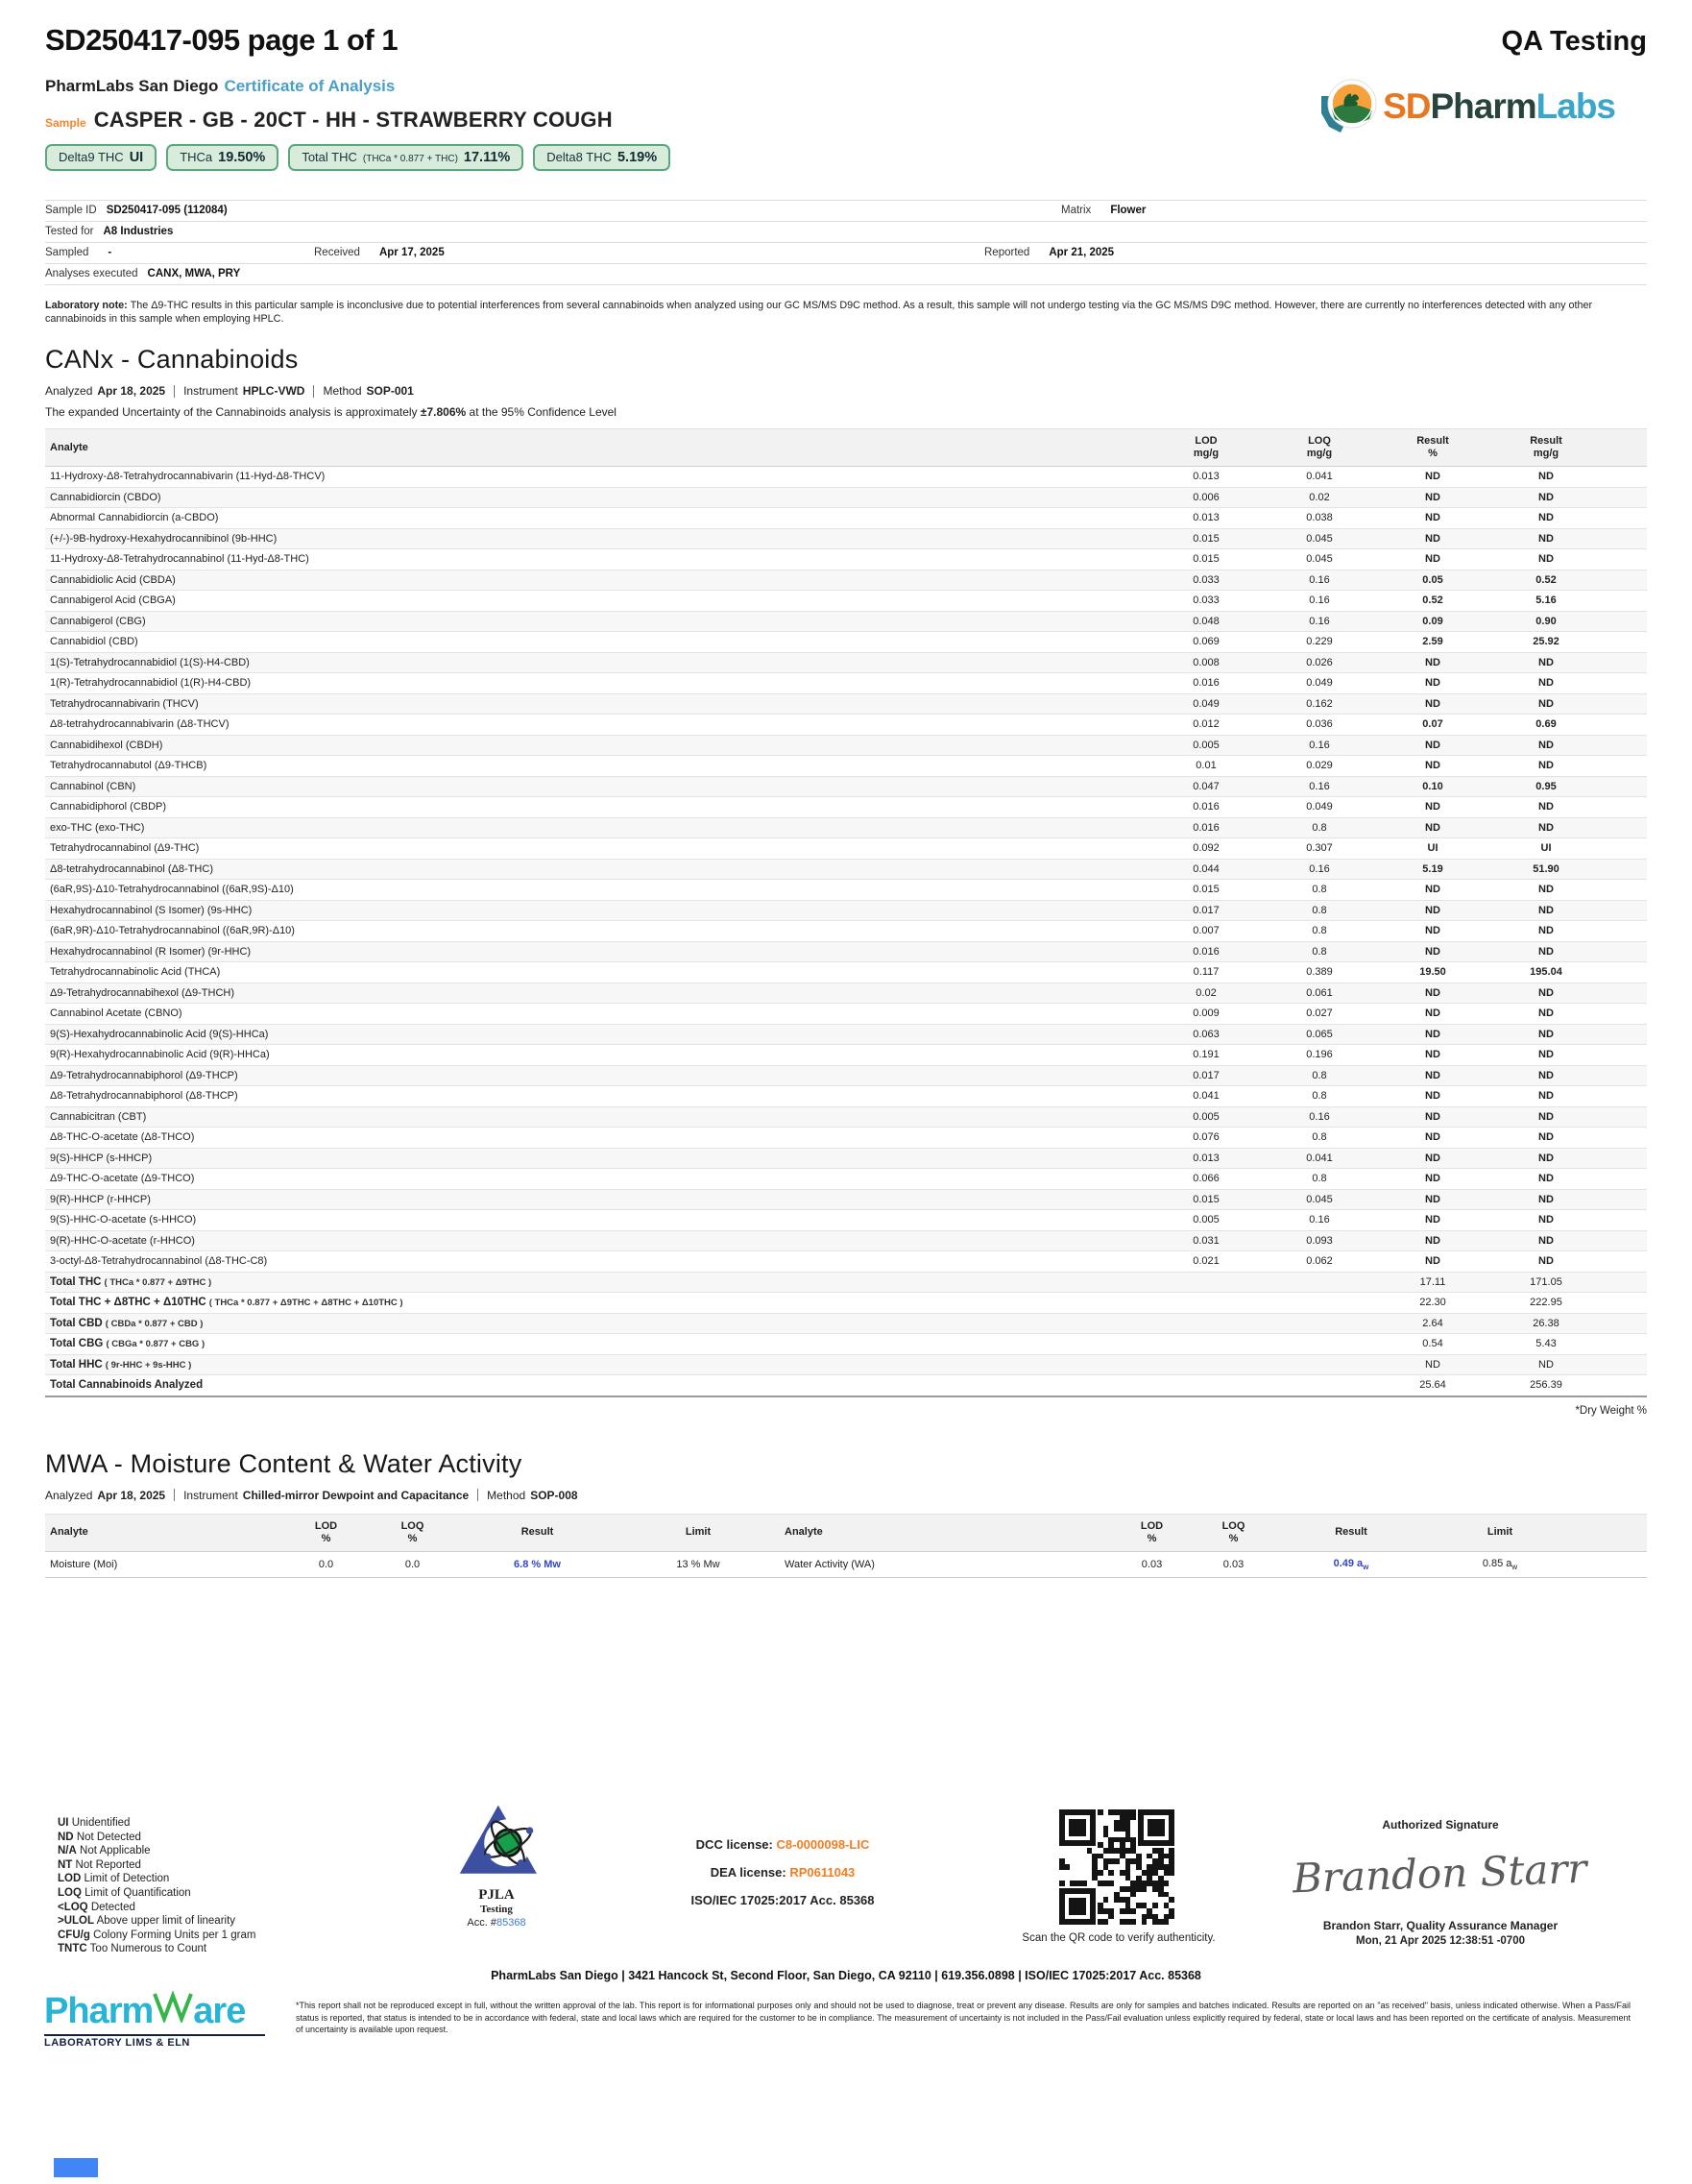 The width and height of the screenshot is (1692, 2184). Describe the element at coordinates (1117, 1867) in the screenshot. I see `qr-pattern` at that location.